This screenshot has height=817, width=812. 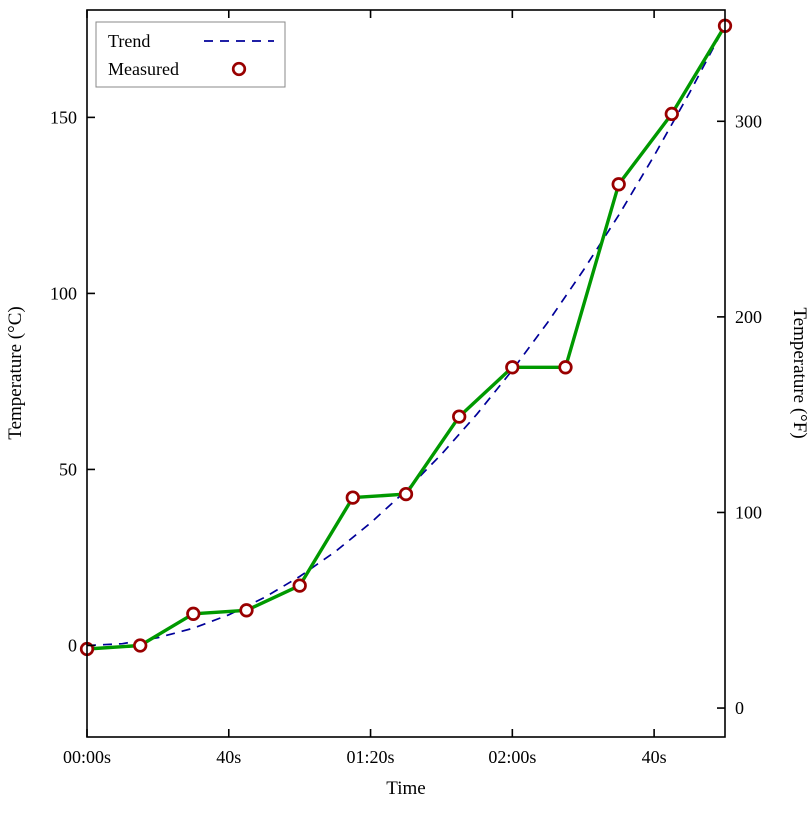 I want to click on legend-label-trend: Trend, so click(x=129, y=41).